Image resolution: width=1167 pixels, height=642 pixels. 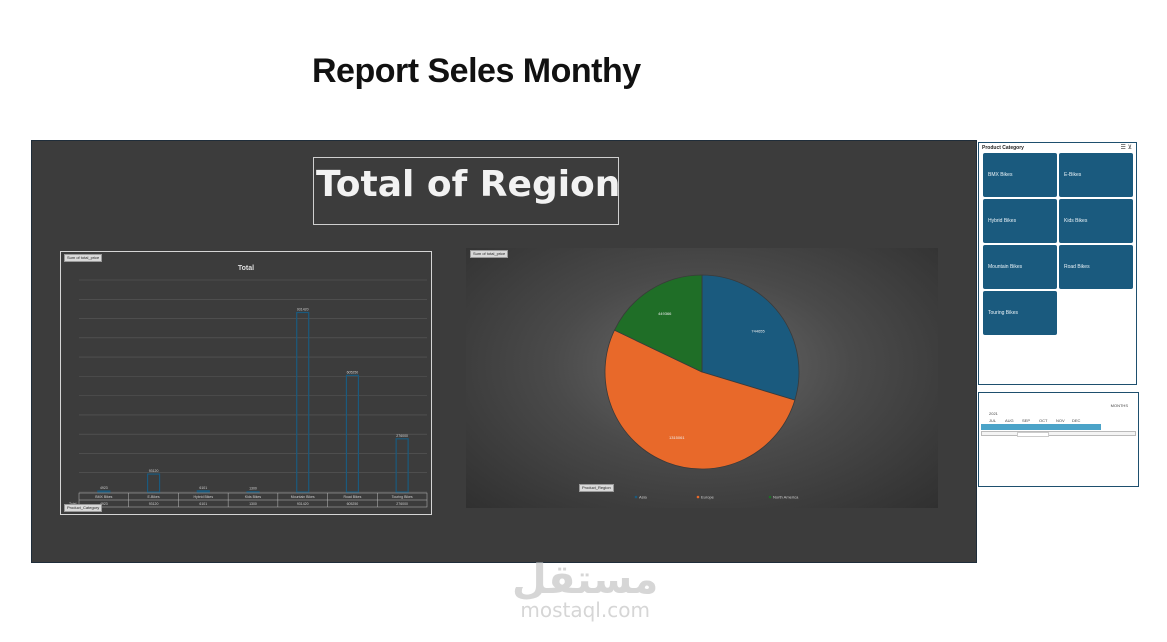 What do you see at coordinates (303, 504) in the screenshot?
I see `data-table-value: 931420` at bounding box center [303, 504].